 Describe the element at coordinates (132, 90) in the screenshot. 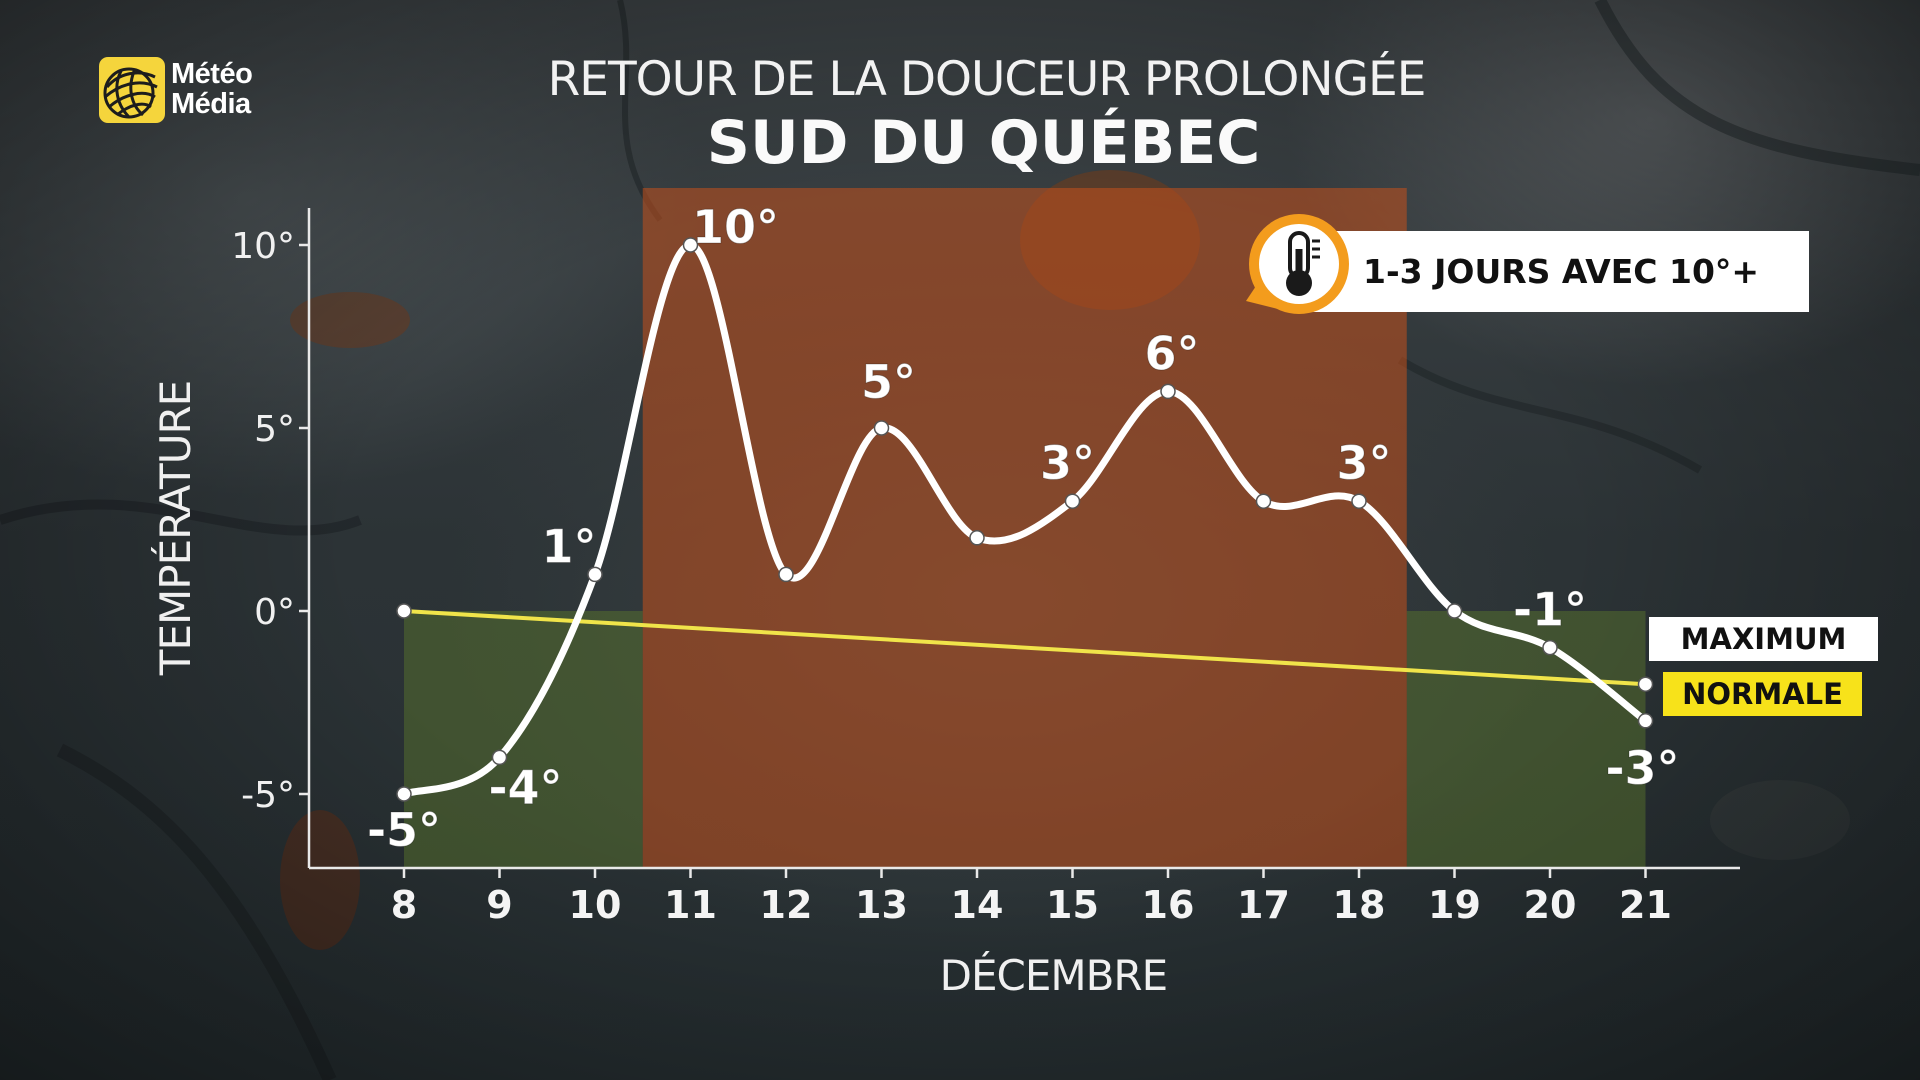

I see `globe-icon` at that location.